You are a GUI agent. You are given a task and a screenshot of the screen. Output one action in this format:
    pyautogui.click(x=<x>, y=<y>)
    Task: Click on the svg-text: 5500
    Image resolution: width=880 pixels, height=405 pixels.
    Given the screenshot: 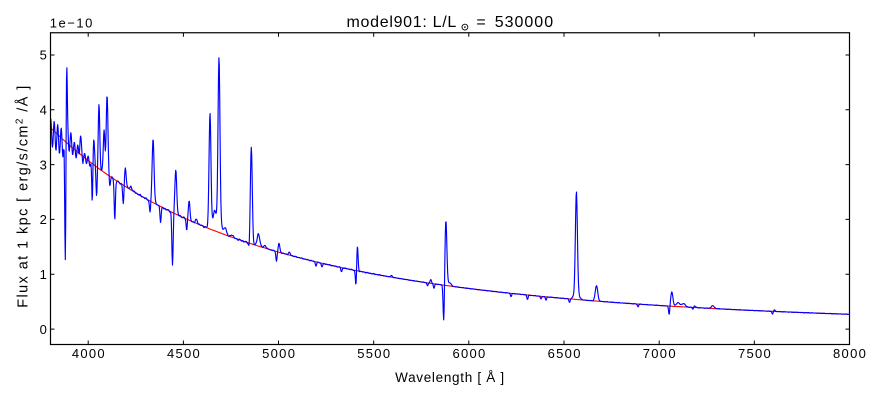 What is the action you would take?
    pyautogui.click(x=374, y=353)
    